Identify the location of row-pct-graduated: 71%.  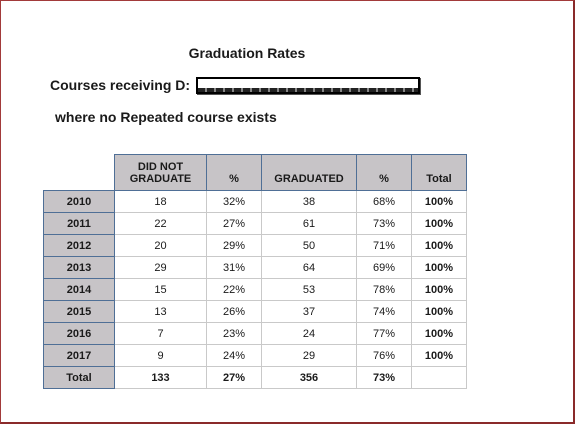
(384, 245).